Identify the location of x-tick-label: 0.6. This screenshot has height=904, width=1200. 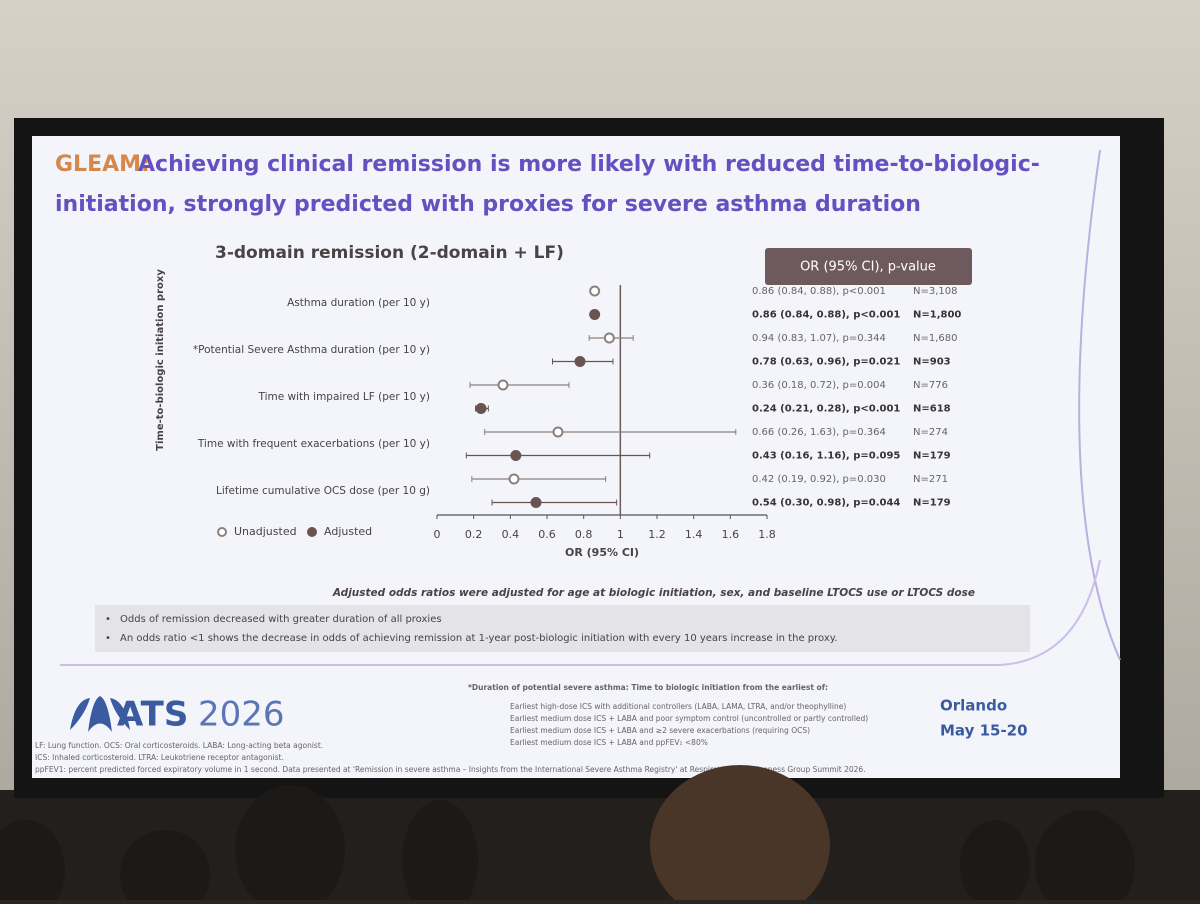
(547, 534).